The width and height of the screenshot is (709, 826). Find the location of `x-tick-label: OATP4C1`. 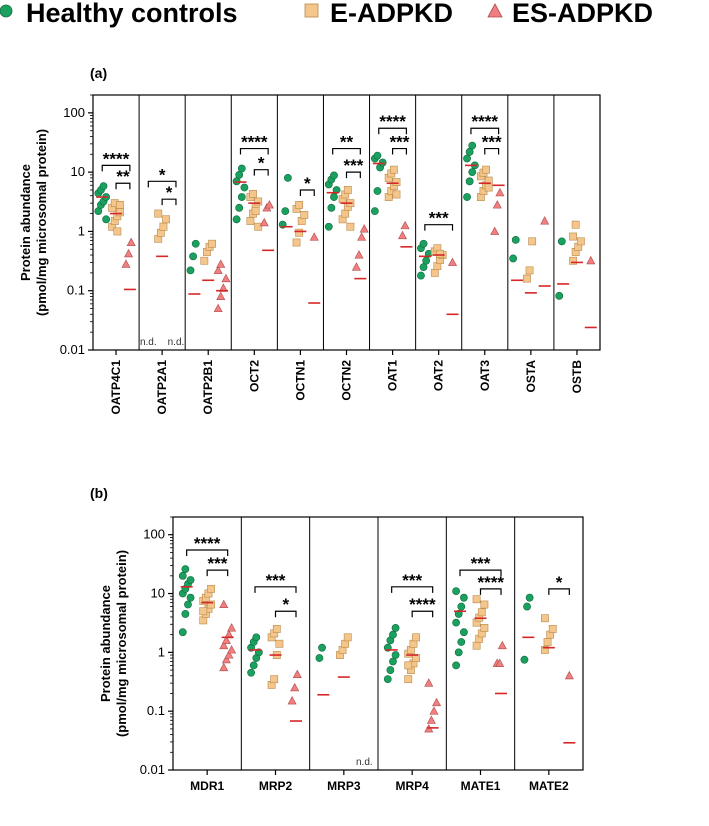

x-tick-label: OATP4C1 is located at coordinates (116, 387).